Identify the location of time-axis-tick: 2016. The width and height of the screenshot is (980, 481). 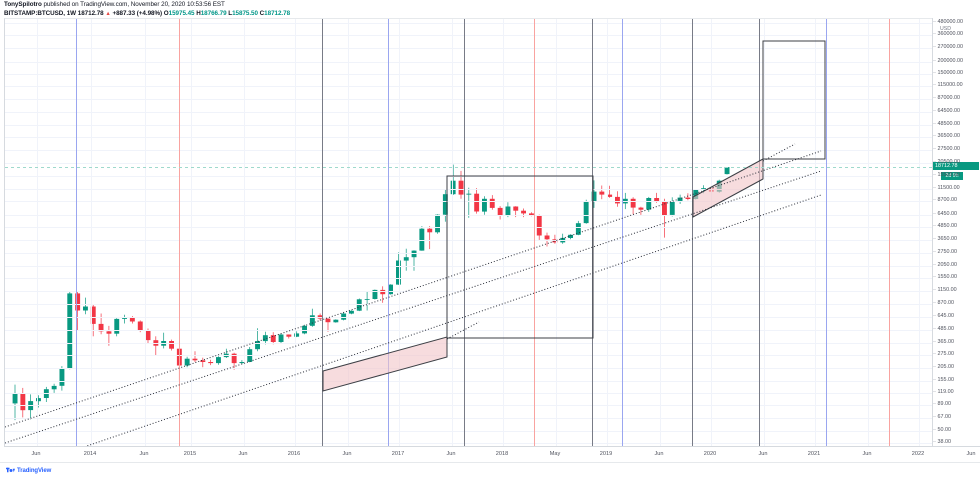
(294, 454).